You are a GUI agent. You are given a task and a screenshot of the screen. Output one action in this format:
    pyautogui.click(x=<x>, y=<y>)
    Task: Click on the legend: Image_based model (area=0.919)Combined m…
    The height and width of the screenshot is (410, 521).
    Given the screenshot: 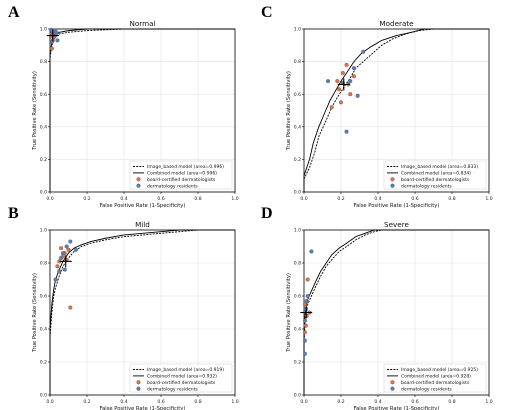 What is the action you would take?
    pyautogui.click(x=181, y=378)
    